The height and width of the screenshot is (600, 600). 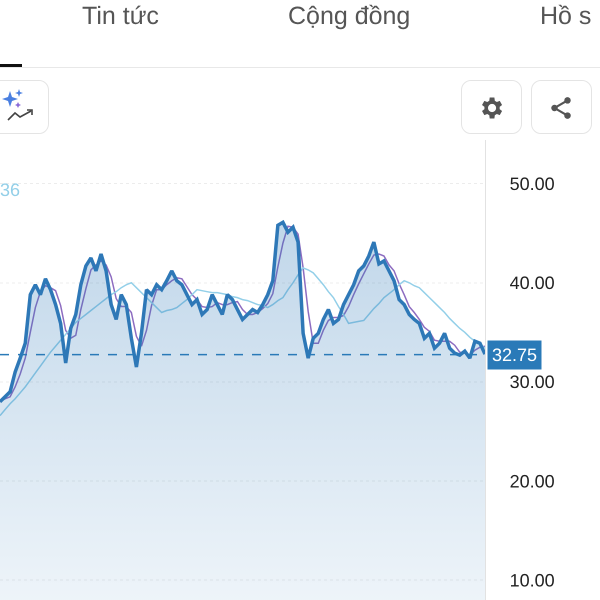 What do you see at coordinates (532, 481) in the screenshot?
I see `y-tick-label: 20.00` at bounding box center [532, 481].